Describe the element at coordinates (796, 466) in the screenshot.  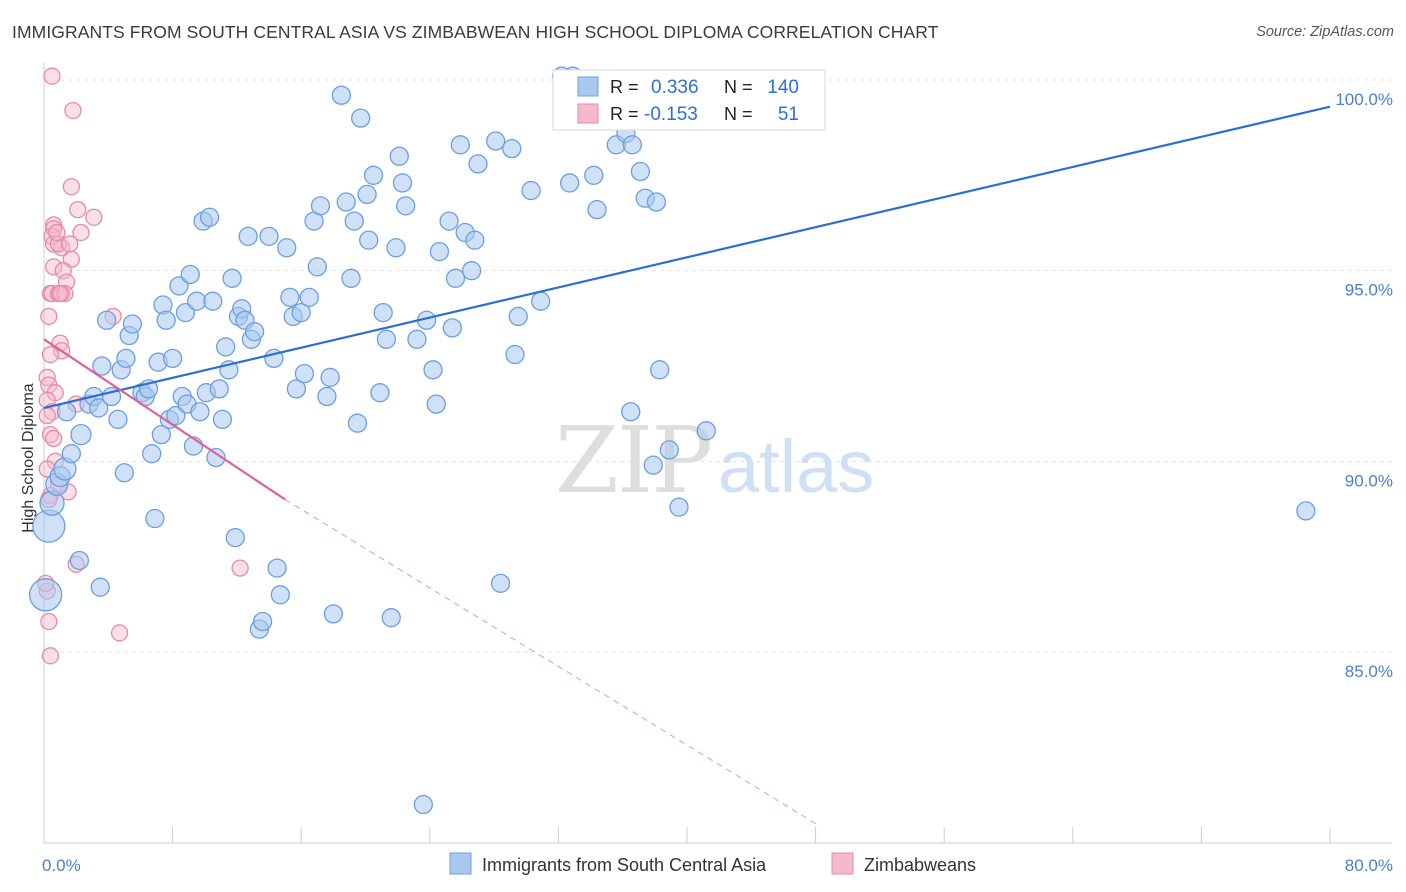
I see `watermark-atlas: atlas` at that location.